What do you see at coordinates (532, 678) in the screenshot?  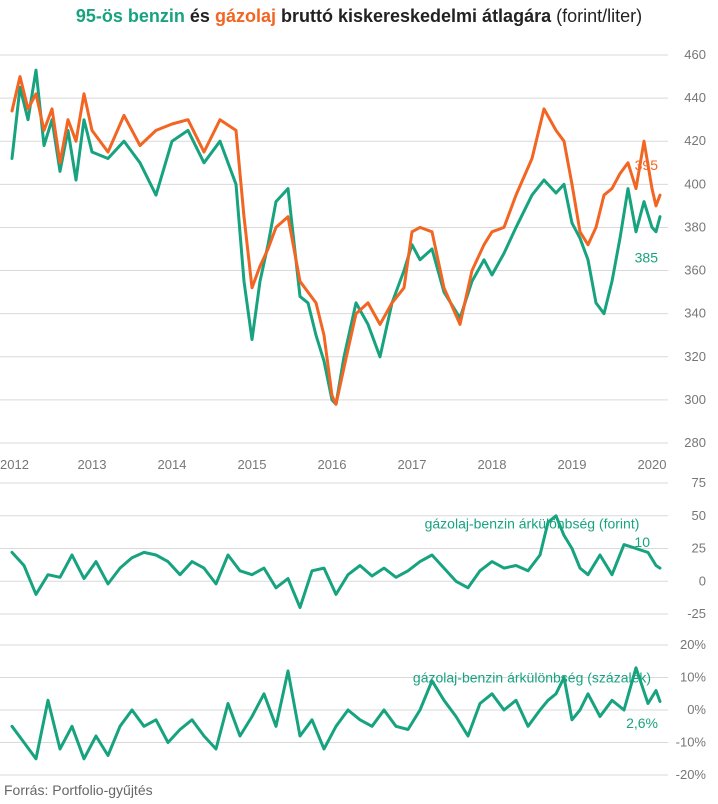 I see `annotation-label: gázolaj-benzin árkülönbség (százalék)` at bounding box center [532, 678].